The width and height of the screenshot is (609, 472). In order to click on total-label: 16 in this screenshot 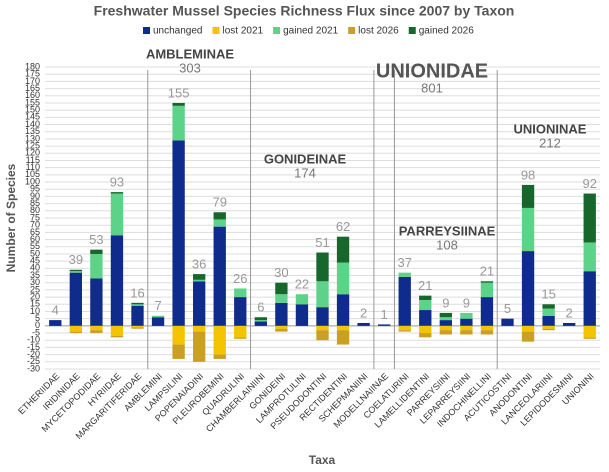, I will do `click(137, 292)`.